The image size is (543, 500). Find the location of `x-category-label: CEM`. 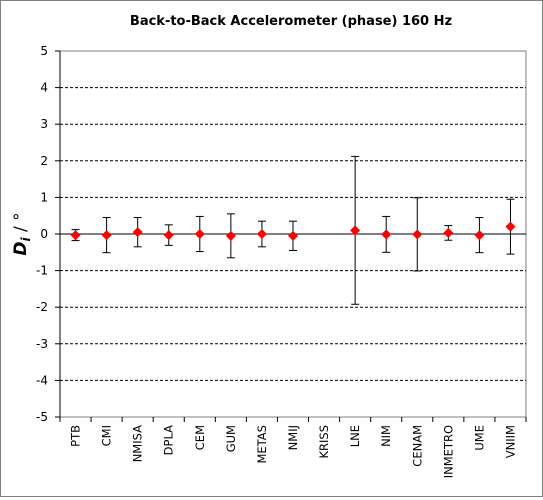

x-category-label: CEM is located at coordinates (200, 437).